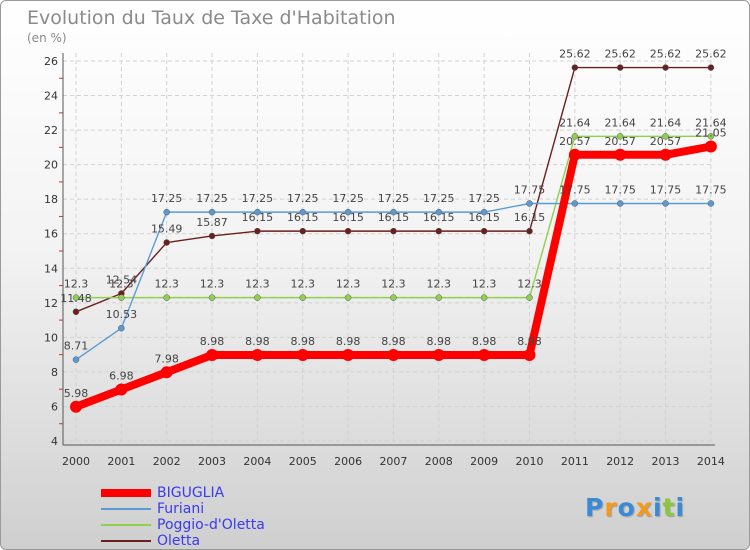  What do you see at coordinates (76, 346) in the screenshot?
I see `data-label: 8.71` at bounding box center [76, 346].